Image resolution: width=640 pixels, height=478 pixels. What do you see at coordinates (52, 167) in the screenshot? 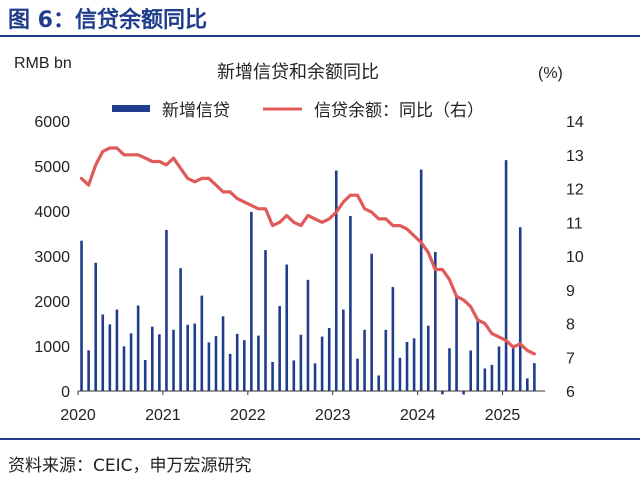
I see `left-tick-label: 5000` at bounding box center [52, 167].